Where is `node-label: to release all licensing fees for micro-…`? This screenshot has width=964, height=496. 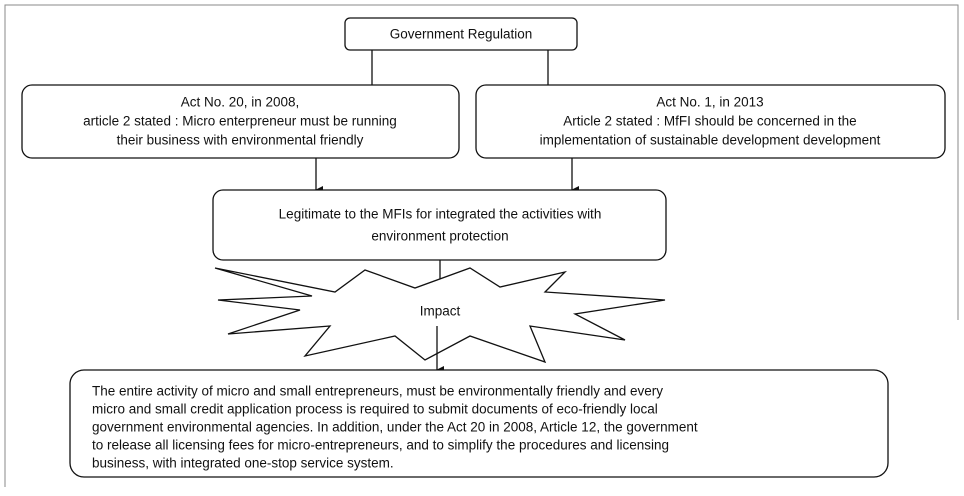
node-label: to release all licensing fees for micro-… is located at coordinates (380, 445).